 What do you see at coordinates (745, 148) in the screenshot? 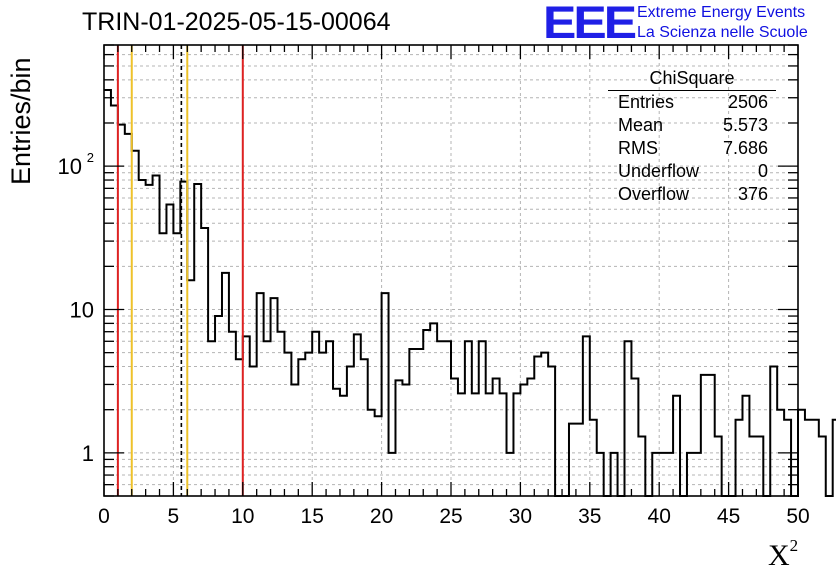
I see `stats-value: 7.686` at bounding box center [745, 148].